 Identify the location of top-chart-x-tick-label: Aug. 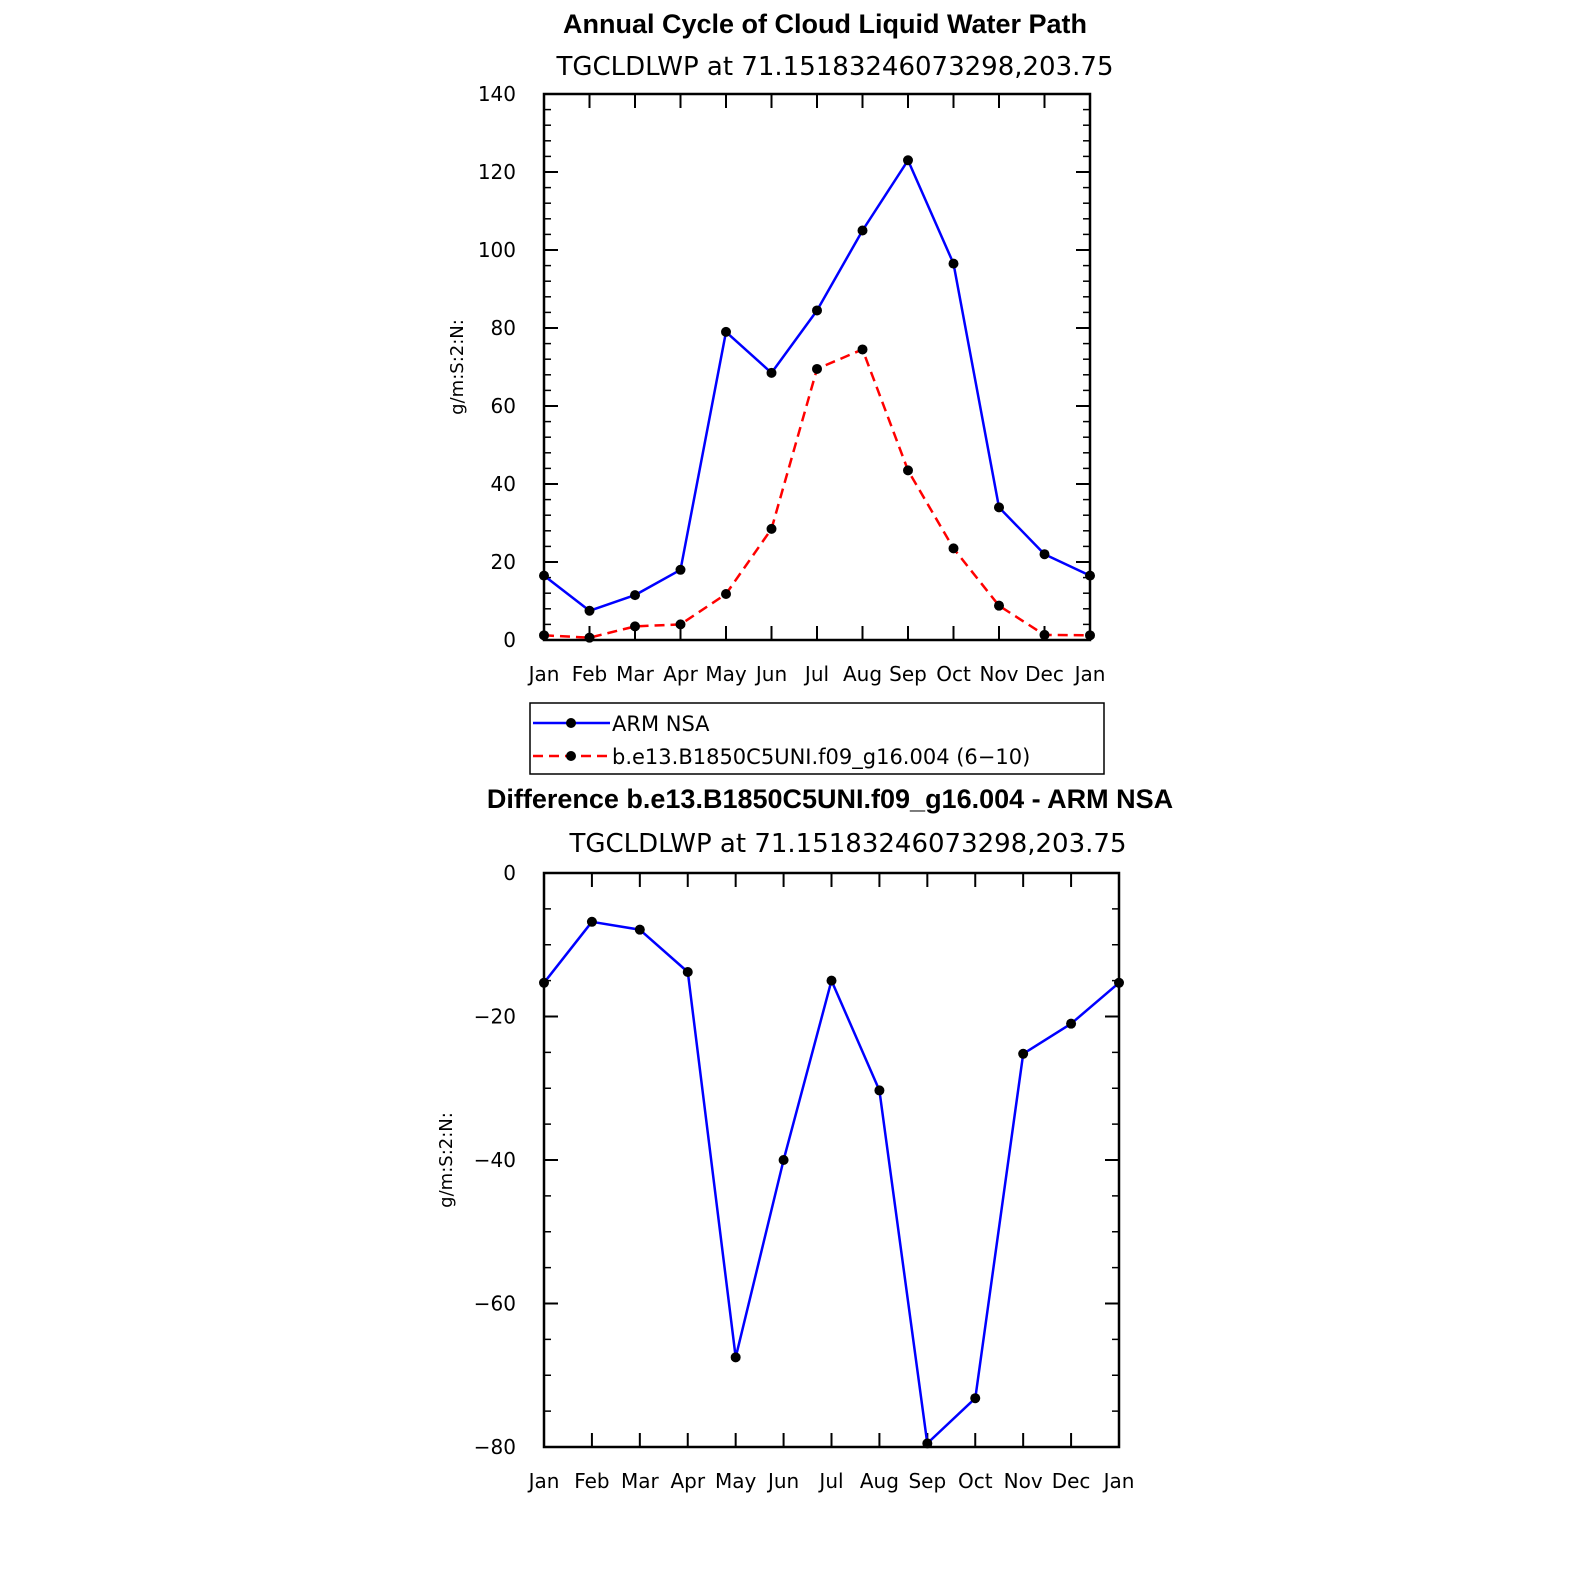
(862, 674).